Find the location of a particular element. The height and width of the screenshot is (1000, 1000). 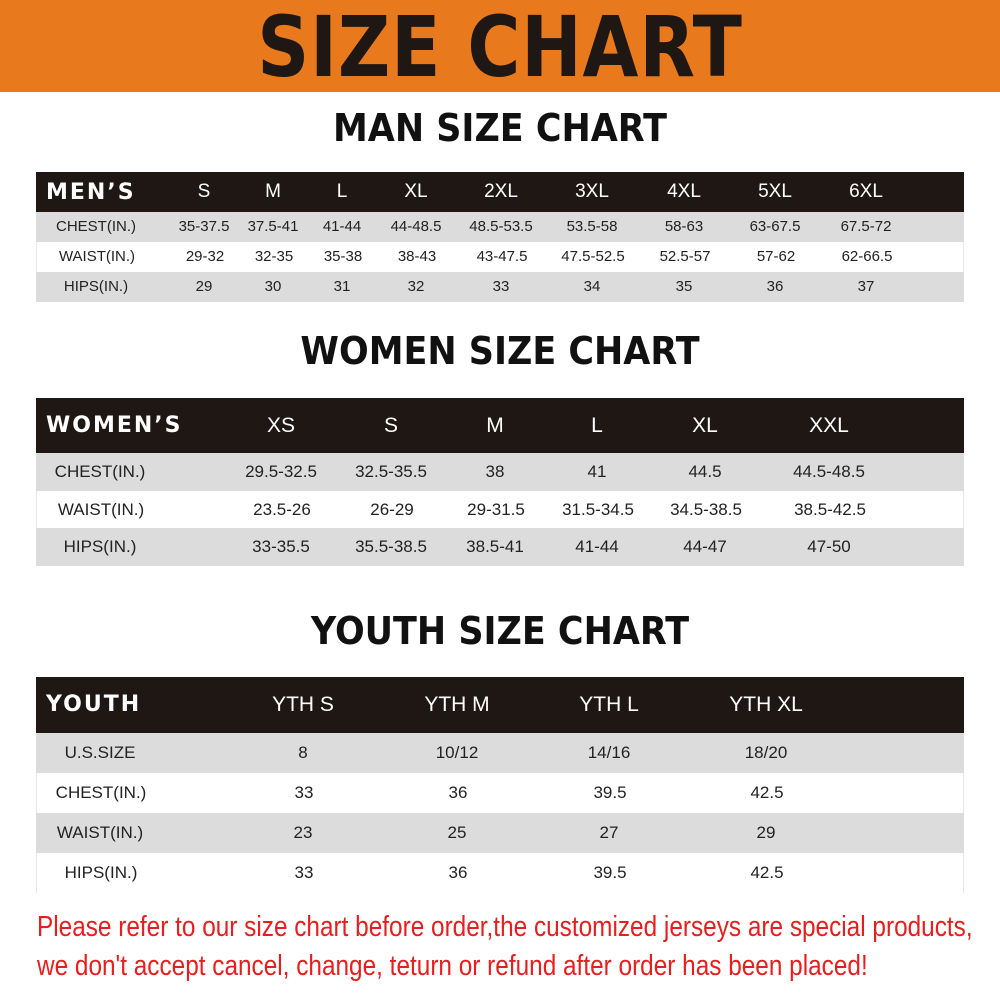

table-cell: 29-32 is located at coordinates (205, 256).